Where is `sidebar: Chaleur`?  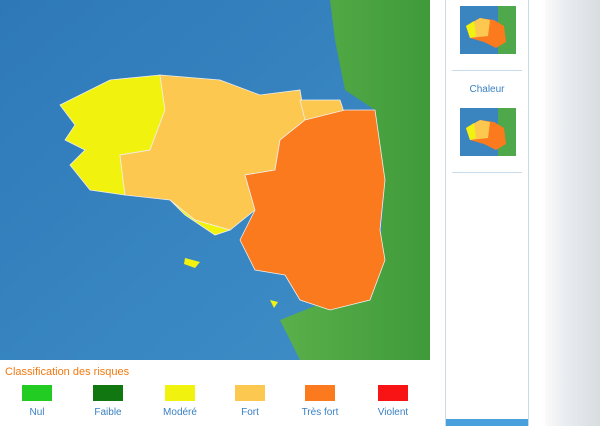
sidebar: Chaleur is located at coordinates (487, 213).